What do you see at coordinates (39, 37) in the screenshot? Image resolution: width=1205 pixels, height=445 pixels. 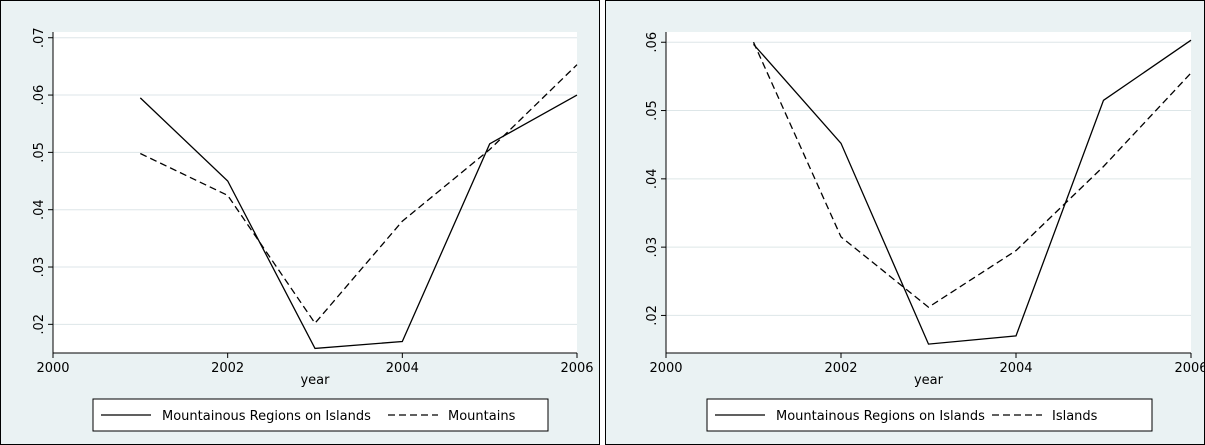 I see `y-tick-label: .07` at bounding box center [39, 37].